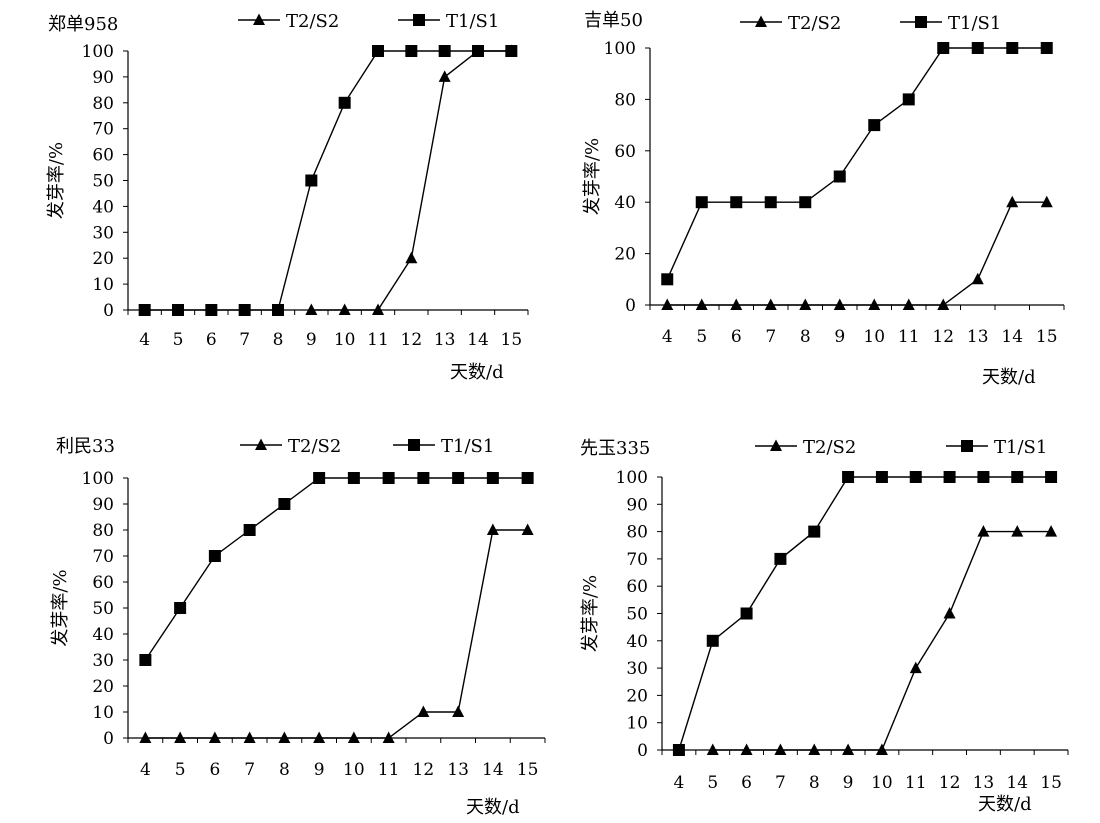 The height and width of the screenshot is (823, 1100). Describe the element at coordinates (467, 446) in the screenshot. I see `legend-label: T1/S1` at that location.